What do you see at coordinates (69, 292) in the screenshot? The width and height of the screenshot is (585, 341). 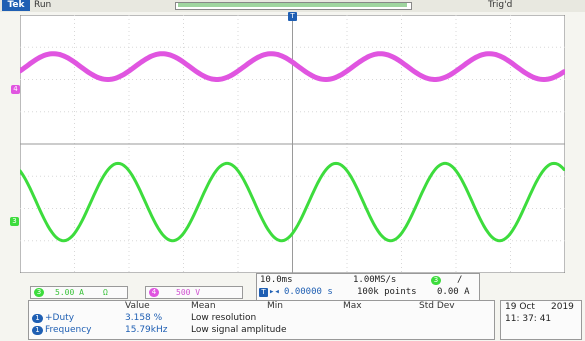 I see `ch3-scale: 5.00 A` at bounding box center [69, 292].